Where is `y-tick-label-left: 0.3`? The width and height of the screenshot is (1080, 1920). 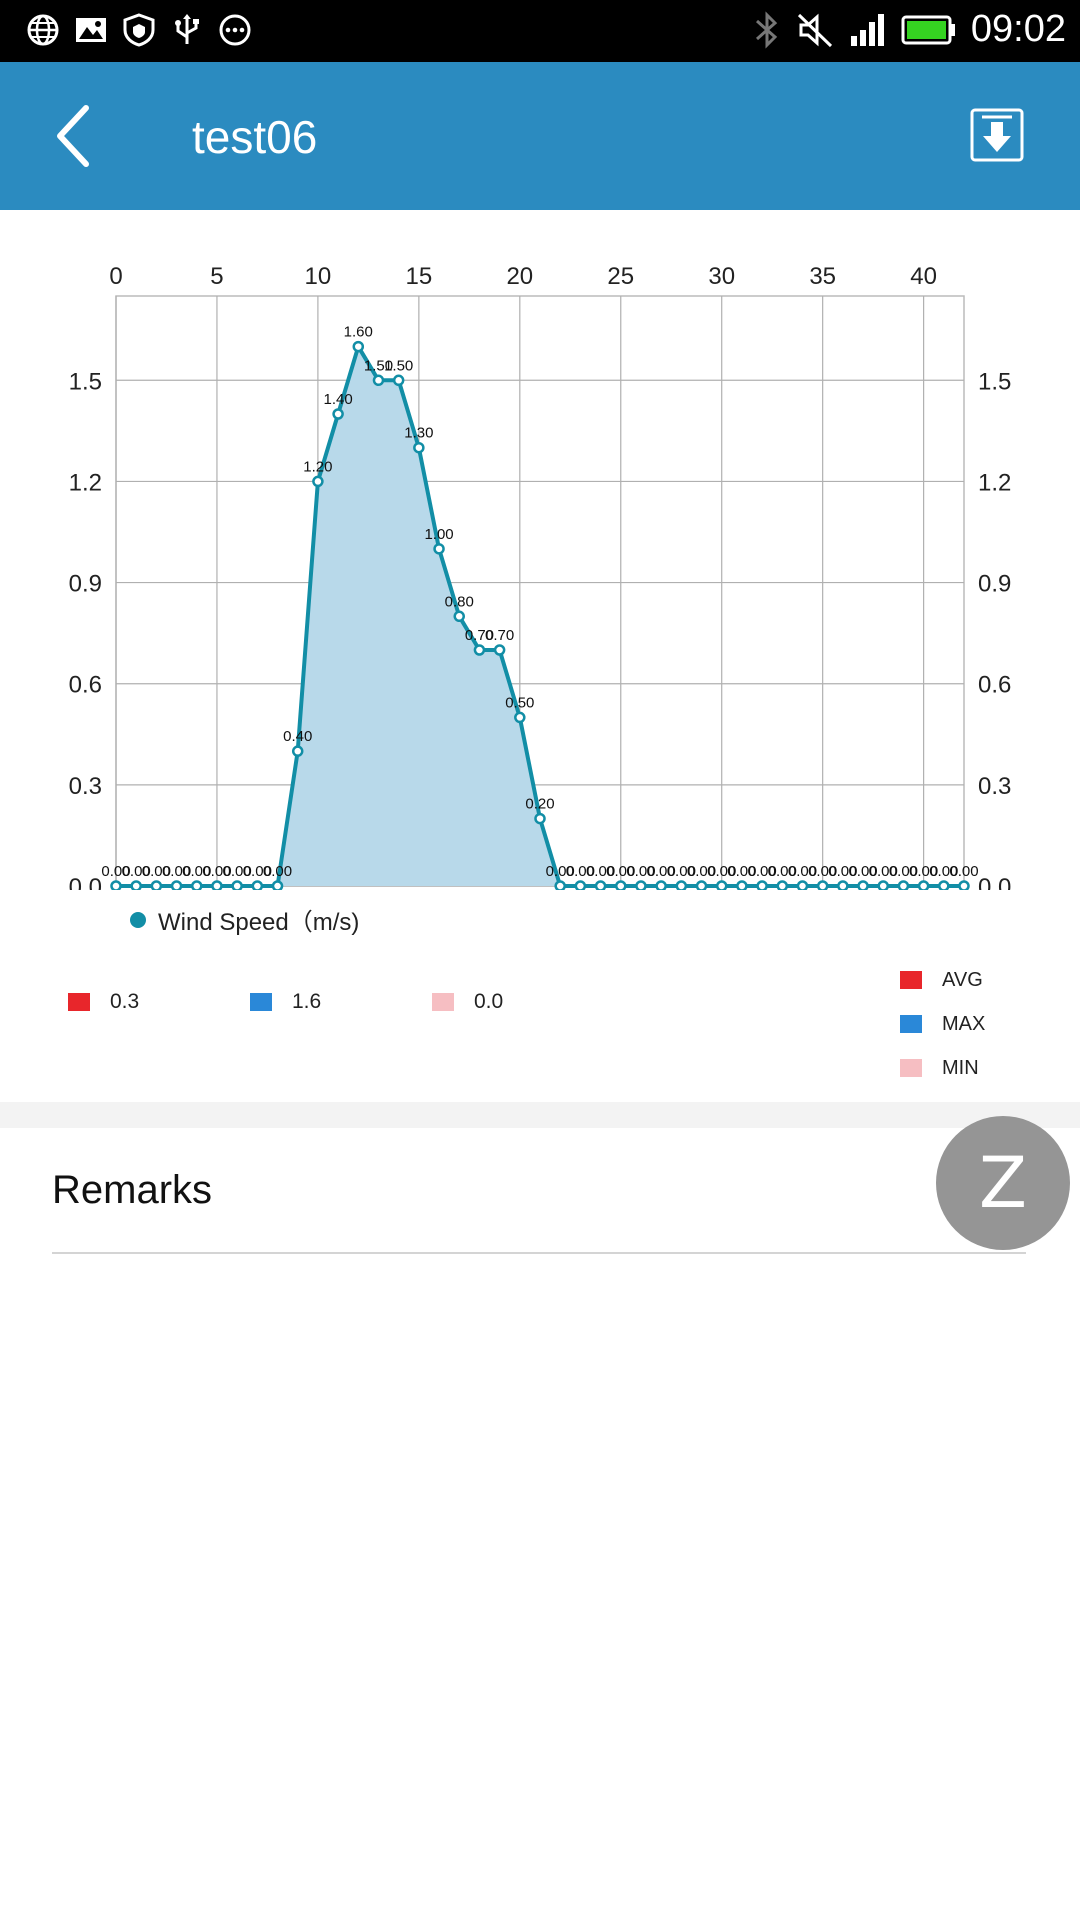 y-tick-label-left: 0.3 is located at coordinates (85, 786).